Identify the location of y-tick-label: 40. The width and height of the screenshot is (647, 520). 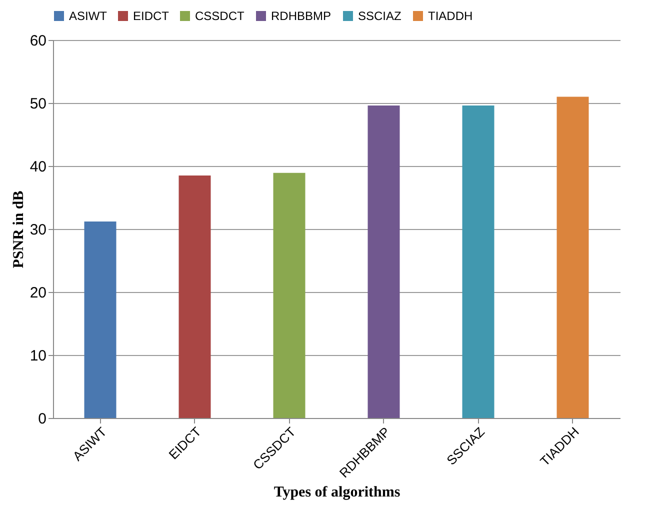
(38, 167).